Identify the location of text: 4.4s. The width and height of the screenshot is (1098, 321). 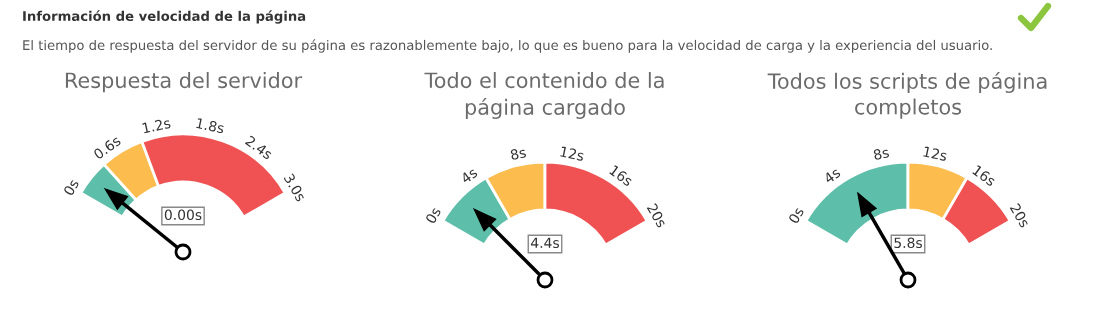
(545, 243).